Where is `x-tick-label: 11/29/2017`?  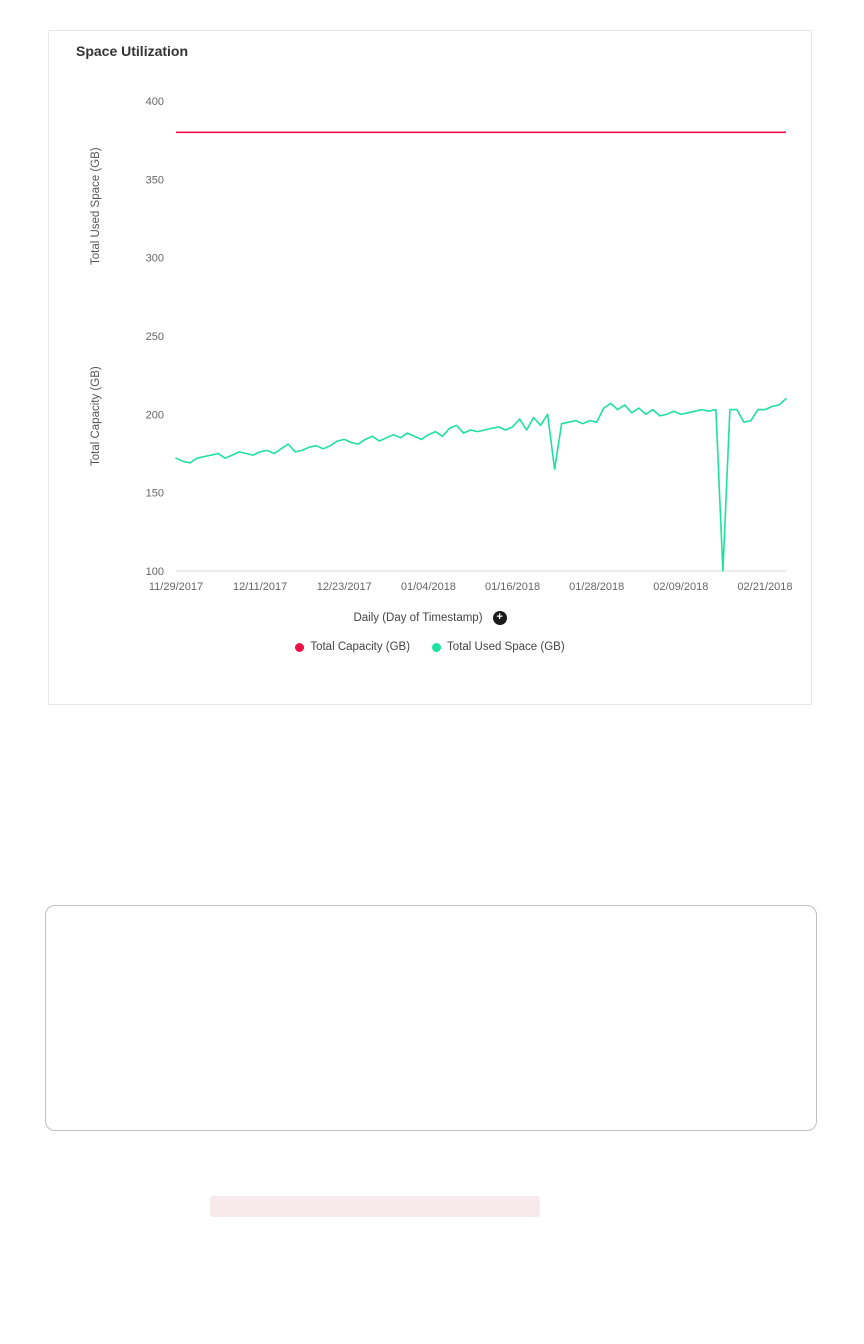 x-tick-label: 11/29/2017 is located at coordinates (176, 587).